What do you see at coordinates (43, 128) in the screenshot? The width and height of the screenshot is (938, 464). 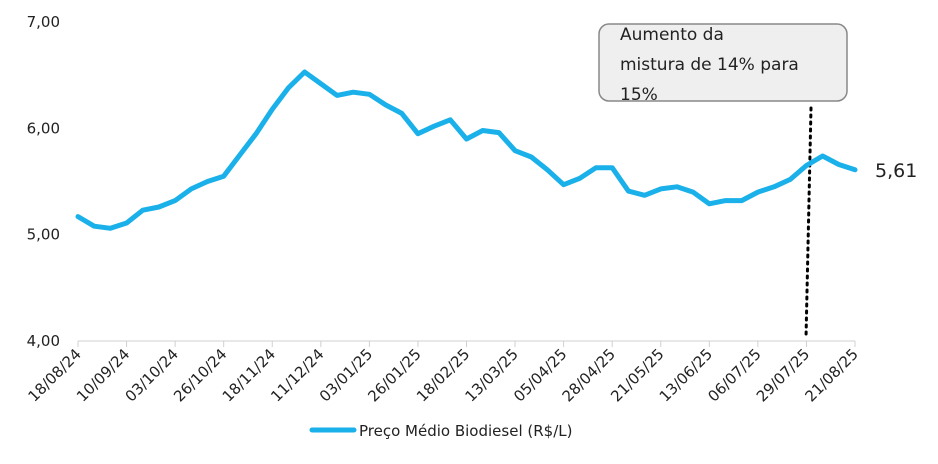 I see `y-tick-label: 6,00` at bounding box center [43, 128].